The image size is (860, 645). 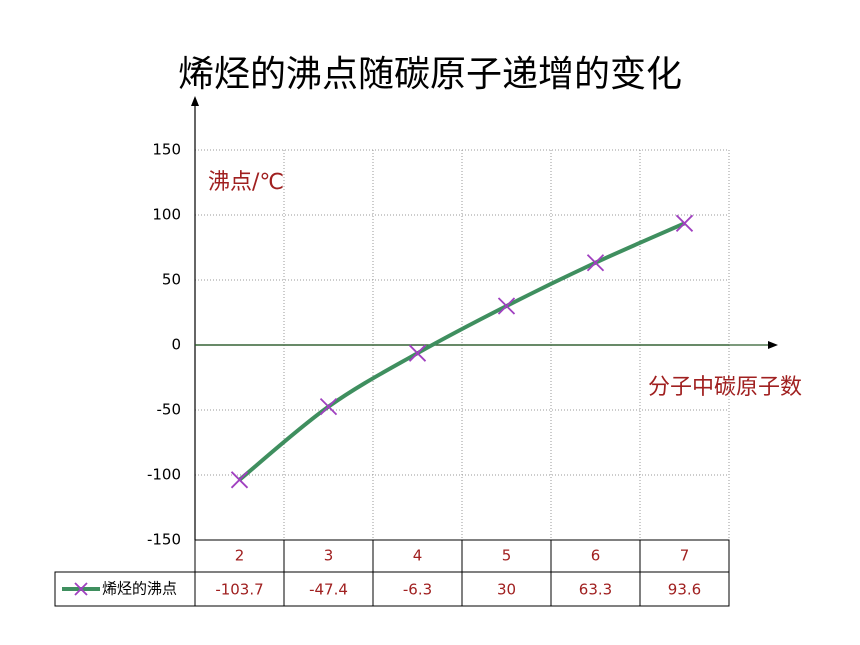 What do you see at coordinates (418, 556) in the screenshot?
I see `x-tick-label: 4` at bounding box center [418, 556].